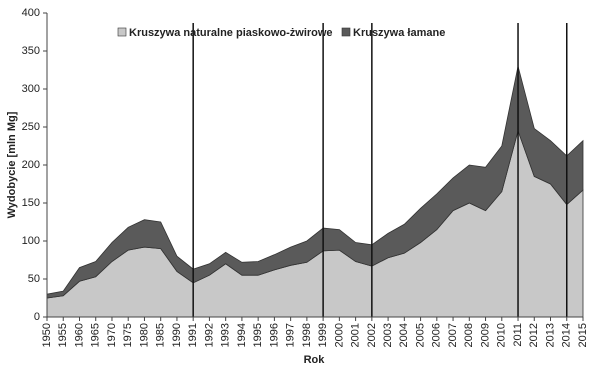  What do you see at coordinates (437, 335) in the screenshot?
I see `x-tick-label: 2006` at bounding box center [437, 335].